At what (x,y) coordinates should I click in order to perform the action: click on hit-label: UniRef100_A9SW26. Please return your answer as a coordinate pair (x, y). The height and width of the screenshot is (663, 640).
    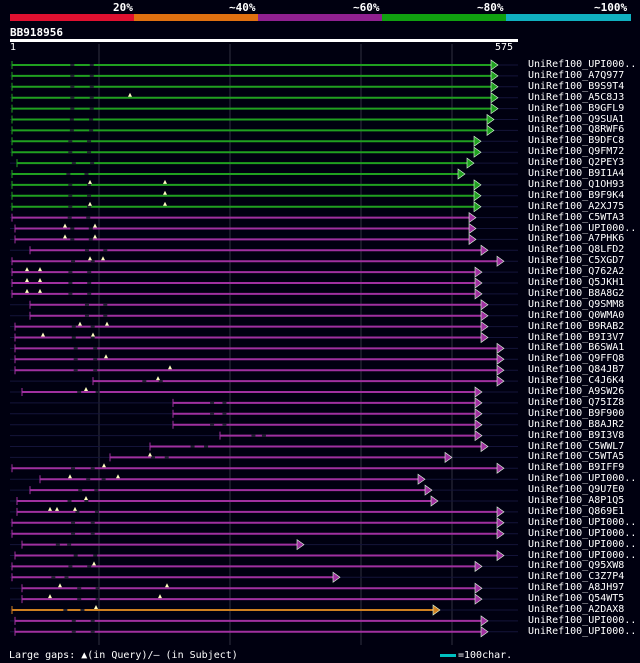
    Looking at the image, I should click on (576, 391).